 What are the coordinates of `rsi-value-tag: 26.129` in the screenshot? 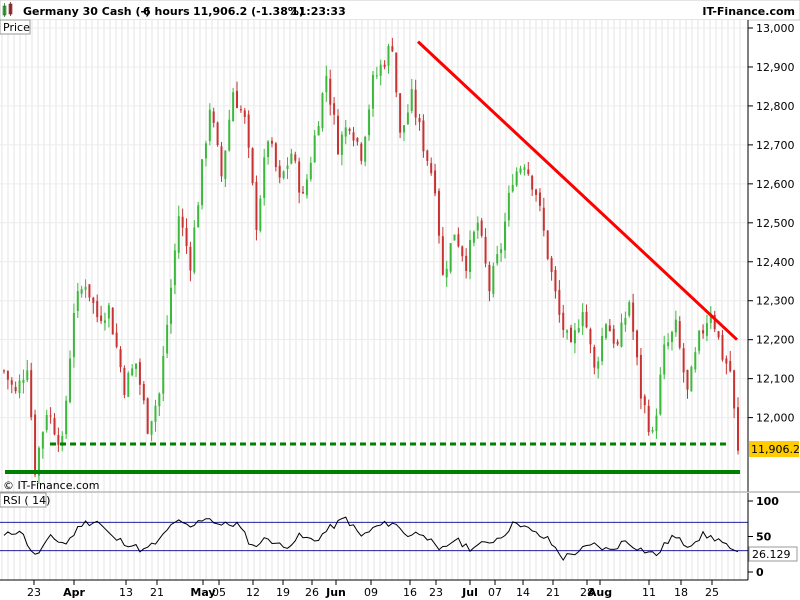 It's located at (771, 554).